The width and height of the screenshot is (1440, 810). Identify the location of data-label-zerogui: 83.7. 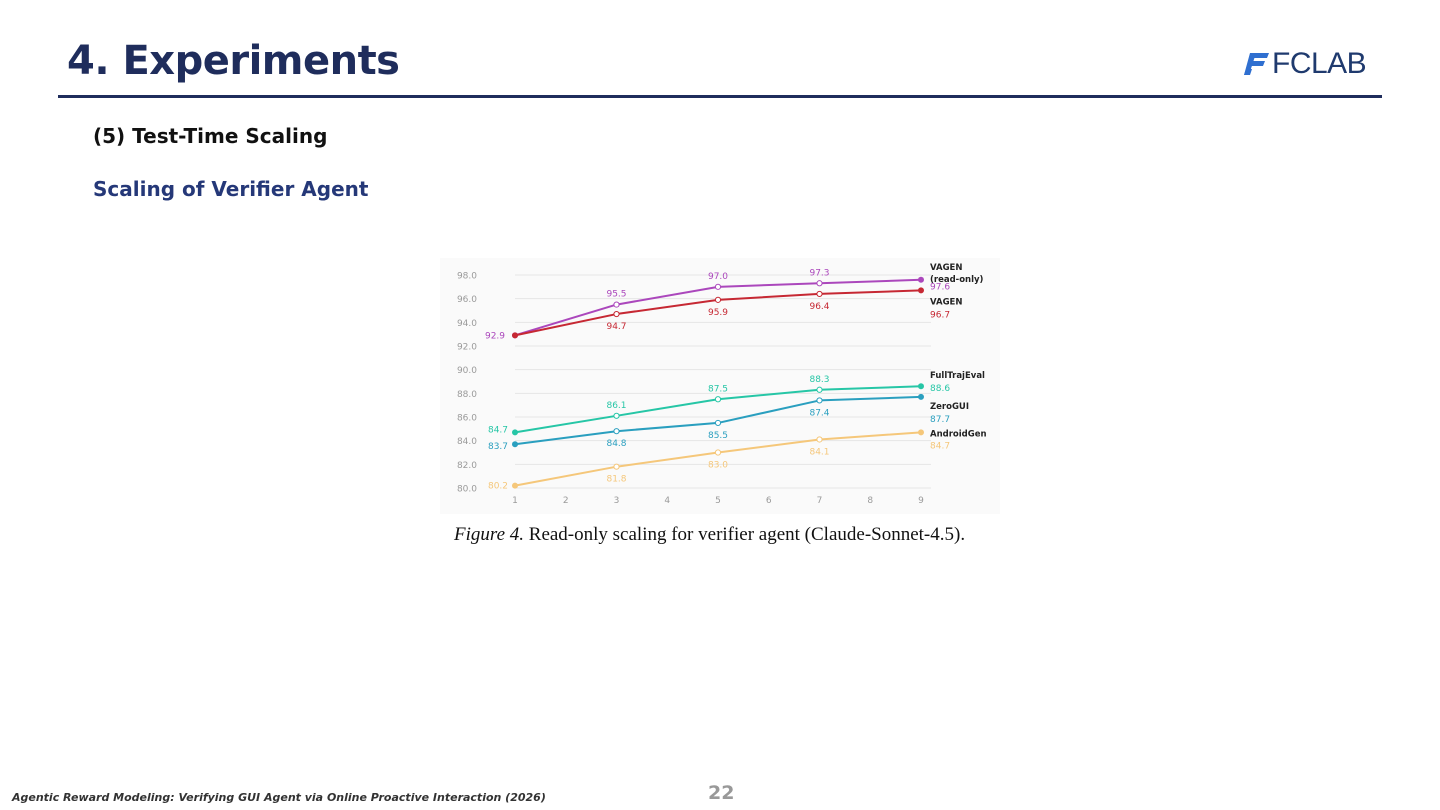
(498, 447).